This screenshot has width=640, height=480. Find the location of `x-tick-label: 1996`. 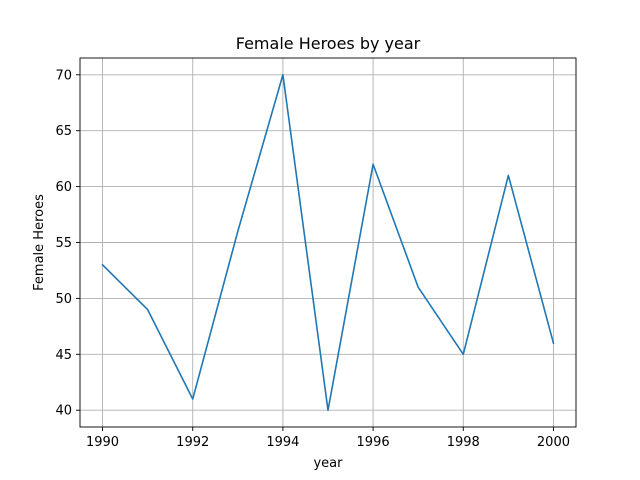

x-tick-label: 1996 is located at coordinates (373, 442).